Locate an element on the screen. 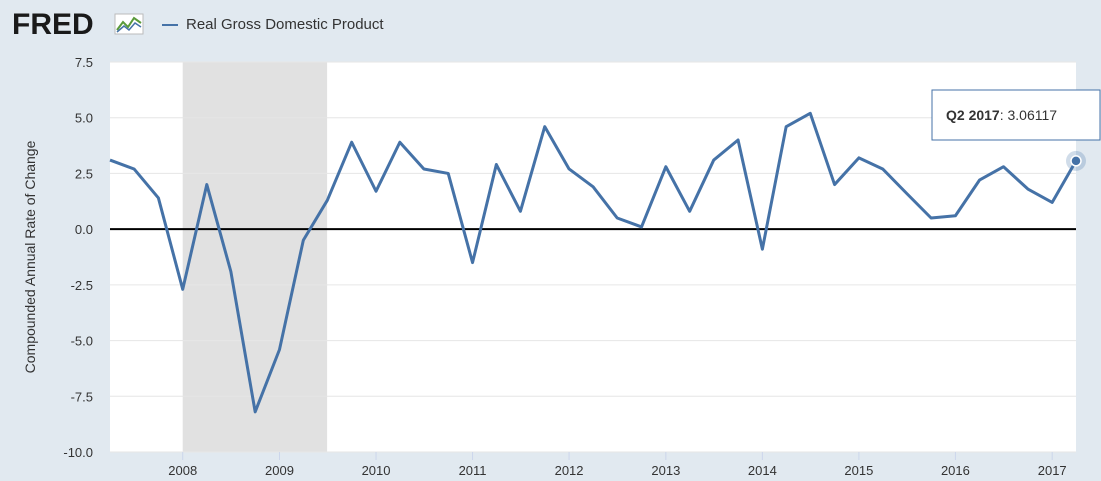 The width and height of the screenshot is (1101, 481). y-tick-label: 2.5 is located at coordinates (84, 173).